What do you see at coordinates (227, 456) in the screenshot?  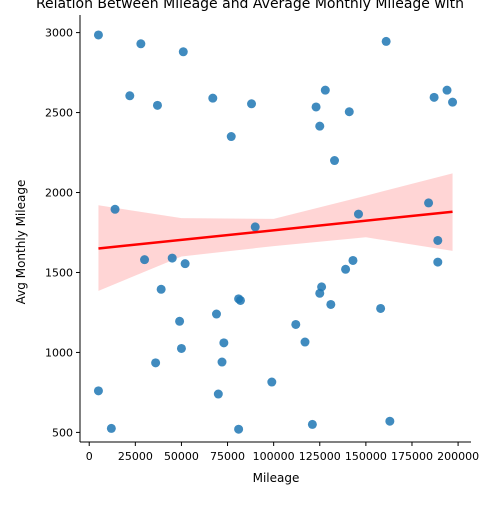 I see `x-tick-label: 75000` at bounding box center [227, 456].